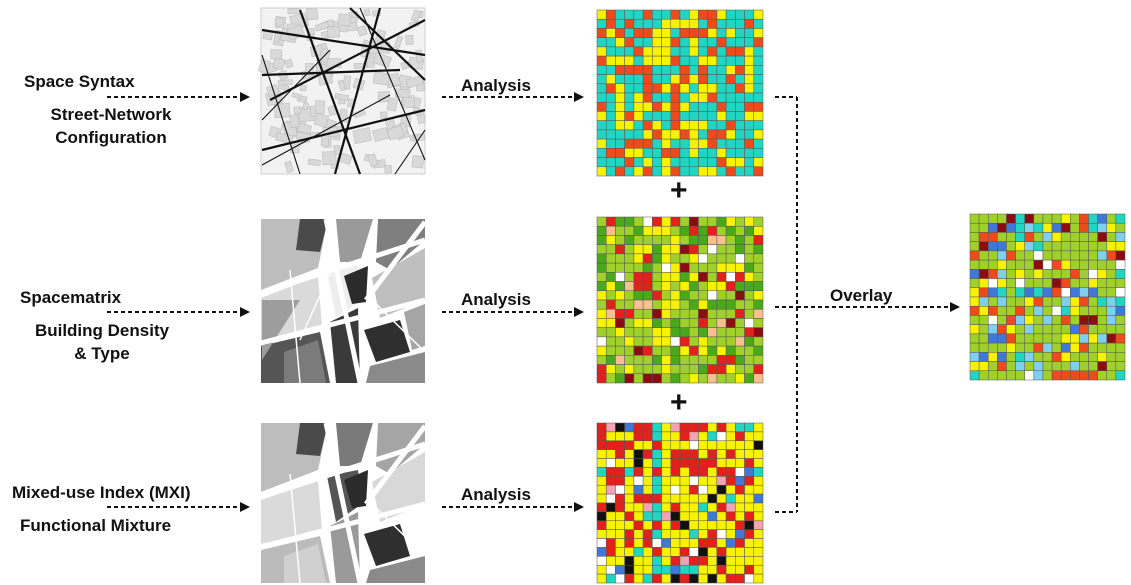  Describe the element at coordinates (111, 137) in the screenshot. I see `description-label-1b: Configuration` at that location.